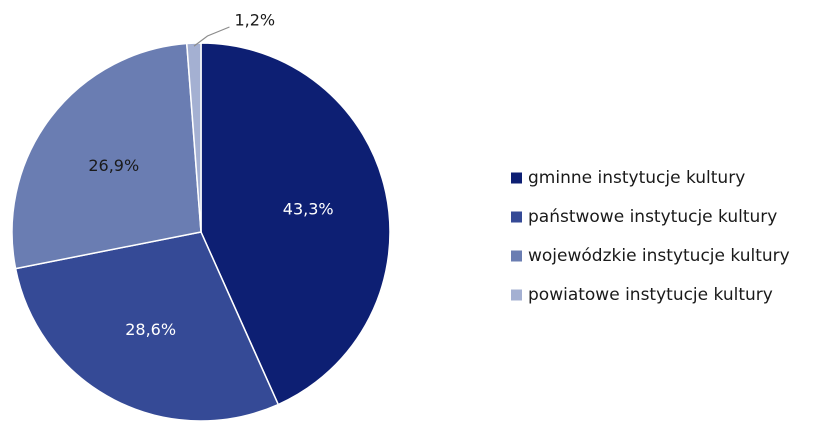  I want to click on legend-entry-gminne: gminne instytucje kultury, so click(636, 178).